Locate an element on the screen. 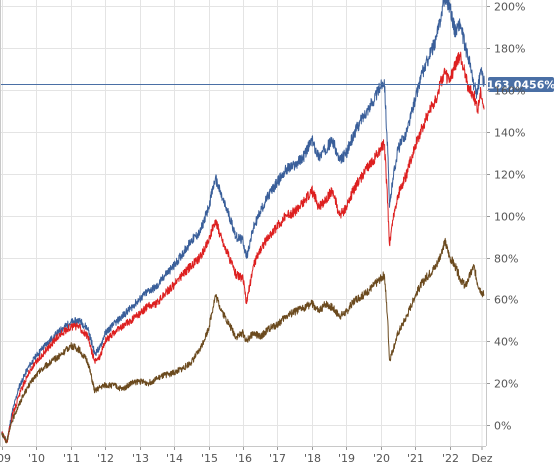 The height and width of the screenshot is (468, 560). y-tick-label: 120% is located at coordinates (509, 175).